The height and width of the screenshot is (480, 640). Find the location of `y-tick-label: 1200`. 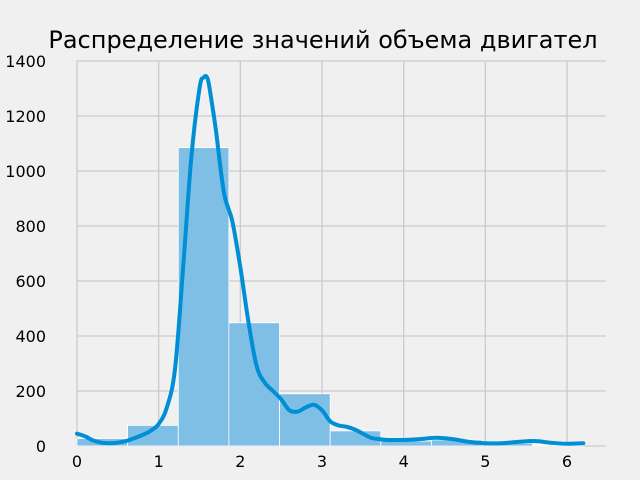

y-tick-label: 1200 is located at coordinates (25, 116).